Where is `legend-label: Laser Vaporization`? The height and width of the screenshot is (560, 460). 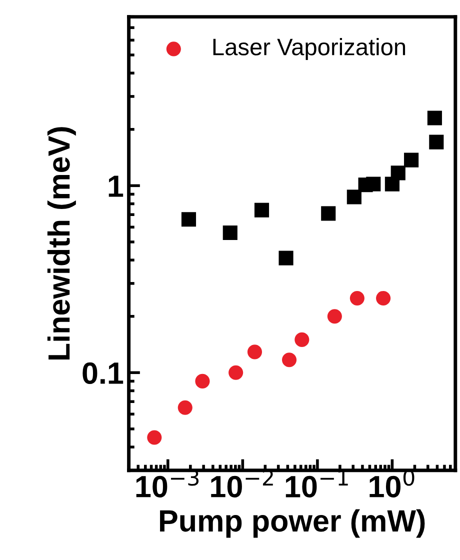 legend-label: Laser Vaporization is located at coordinates (309, 49).